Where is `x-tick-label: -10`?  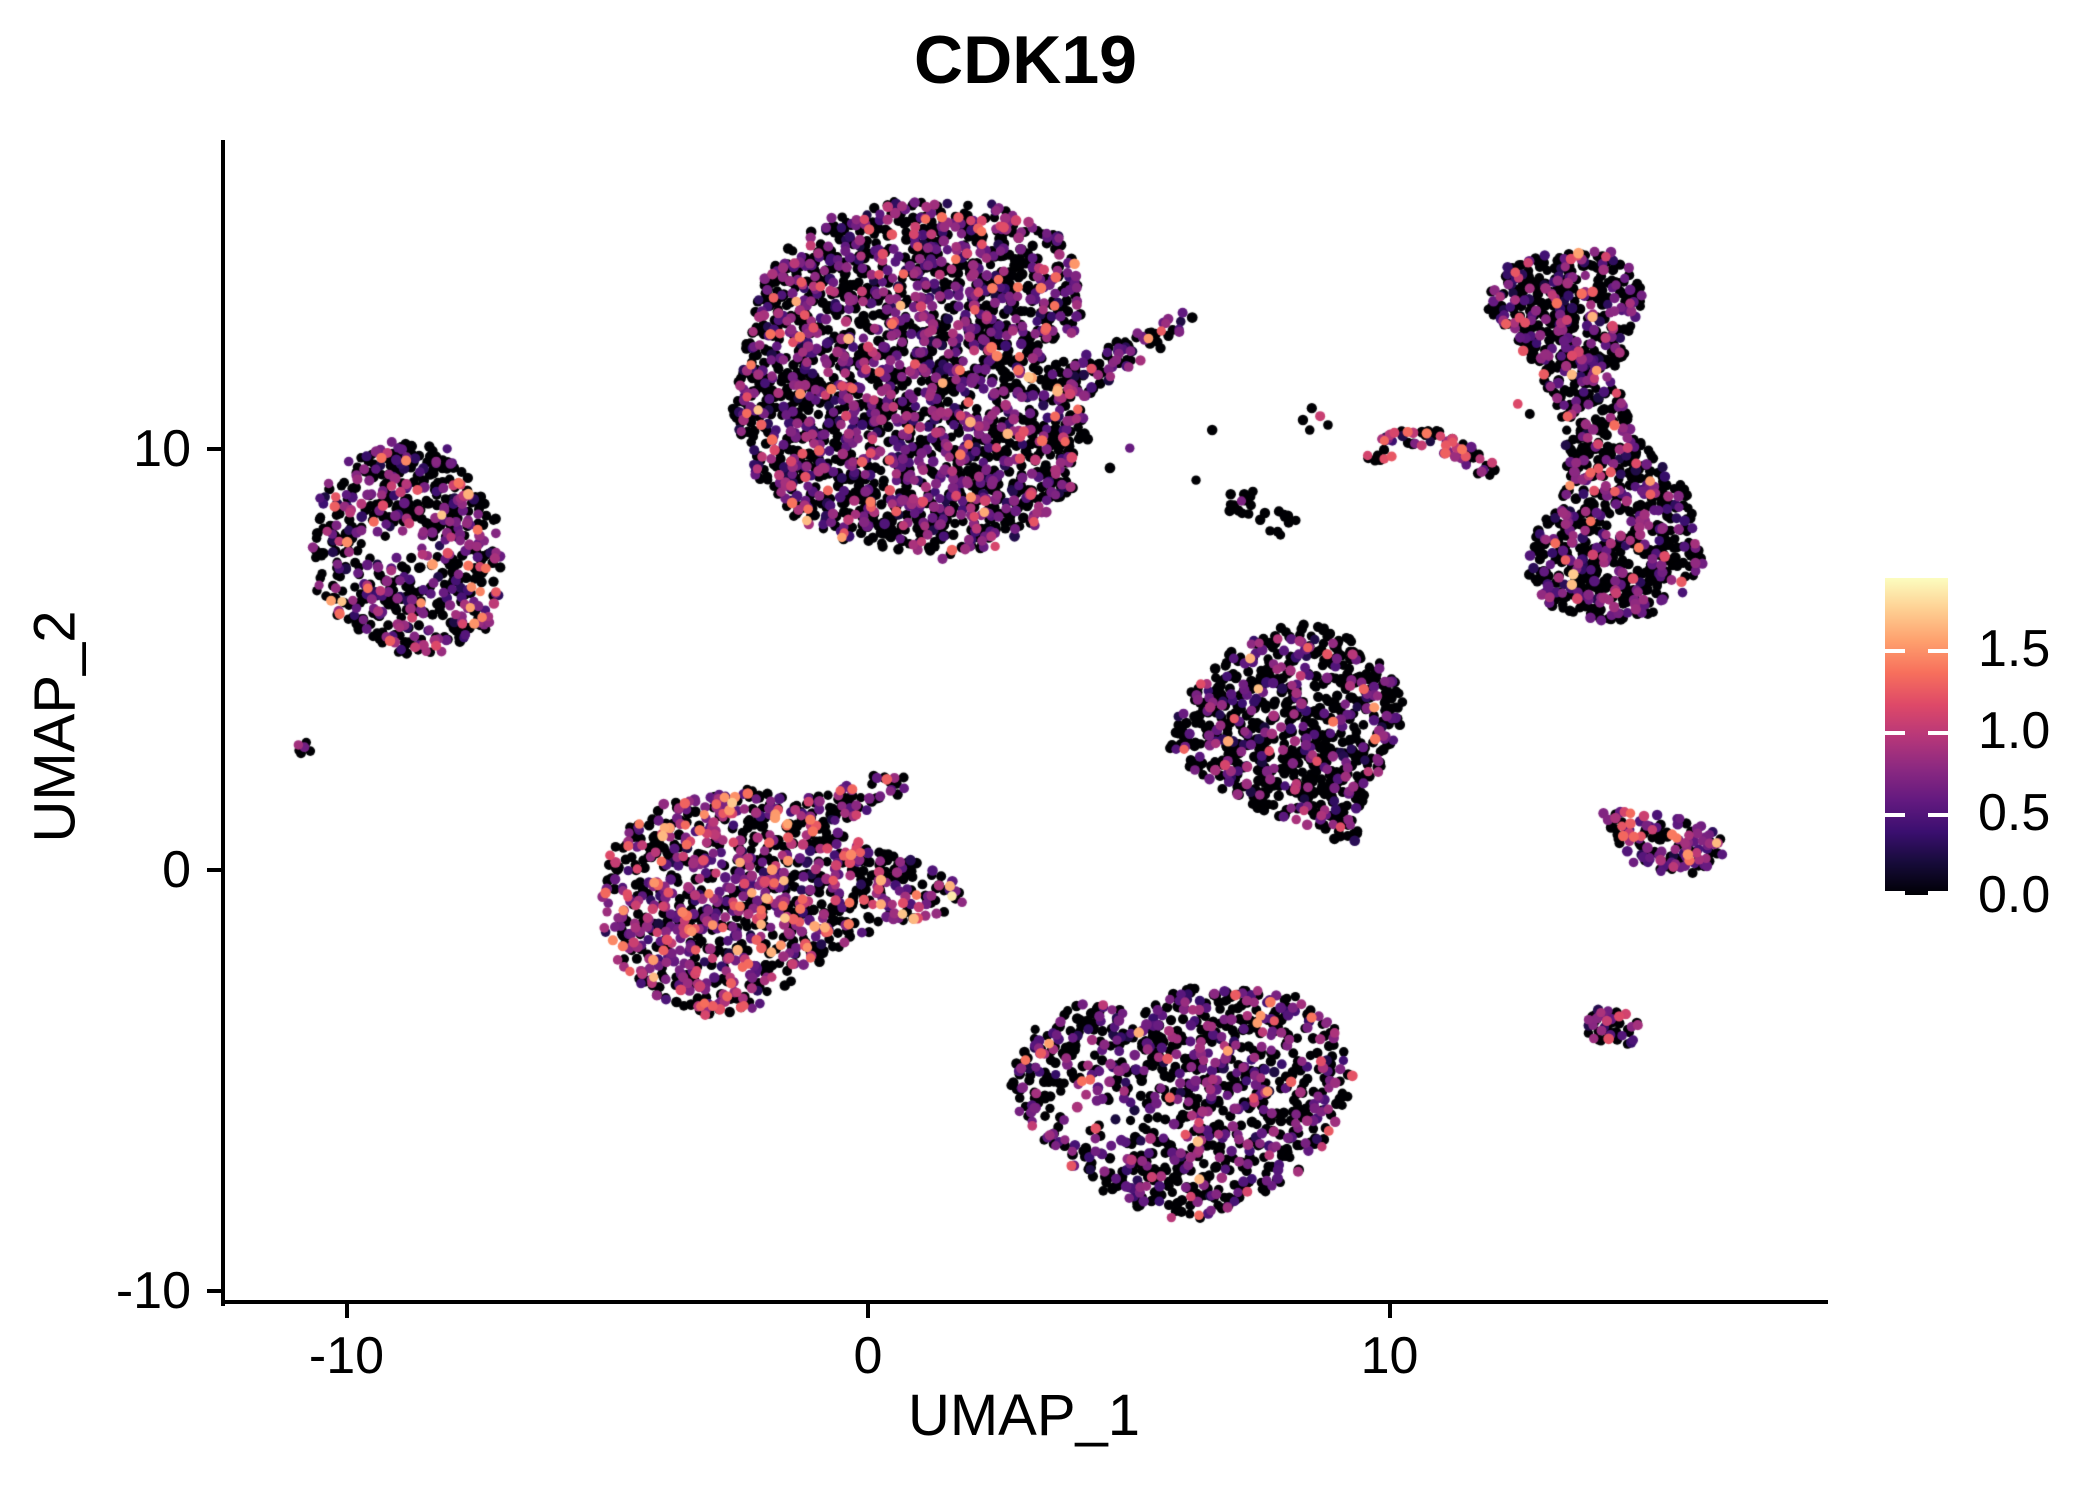 x-tick-label: -10 is located at coordinates (346, 1356).